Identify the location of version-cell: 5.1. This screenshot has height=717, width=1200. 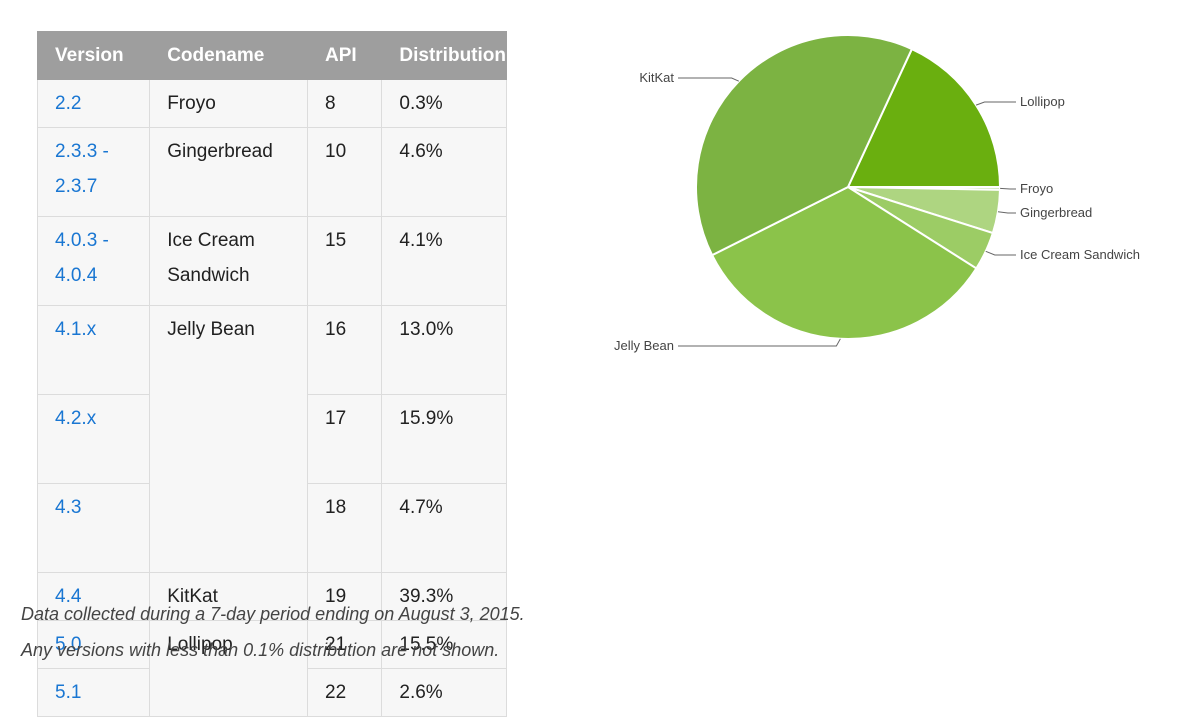
(93, 692).